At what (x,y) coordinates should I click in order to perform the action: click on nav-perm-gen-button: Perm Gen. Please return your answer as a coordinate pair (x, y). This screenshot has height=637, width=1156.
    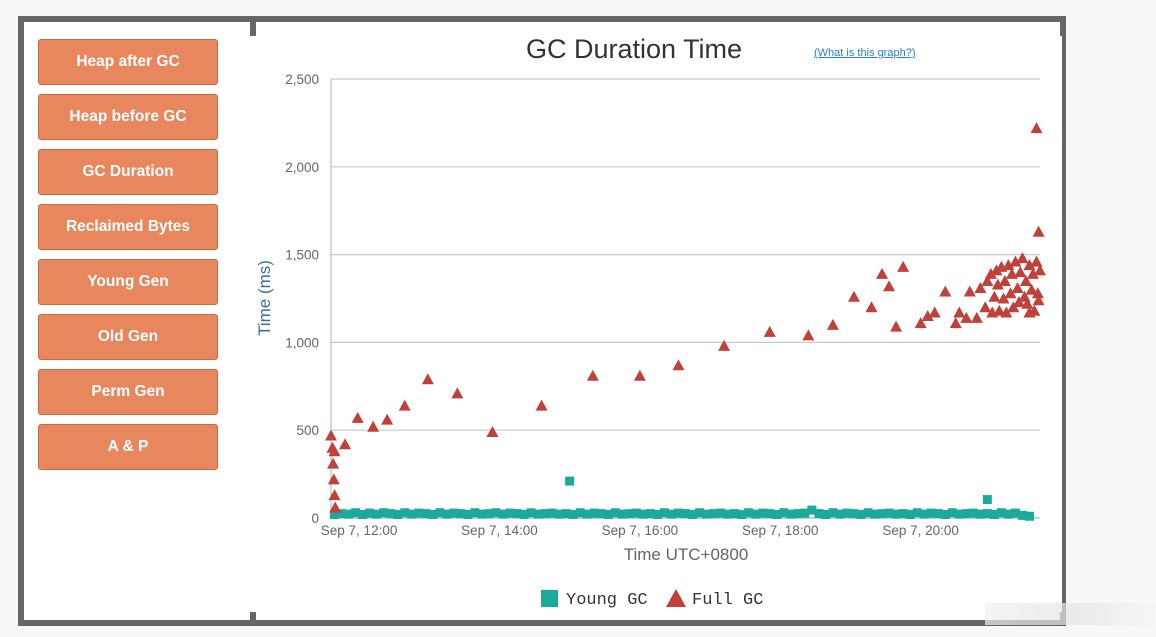
    Looking at the image, I should click on (128, 392).